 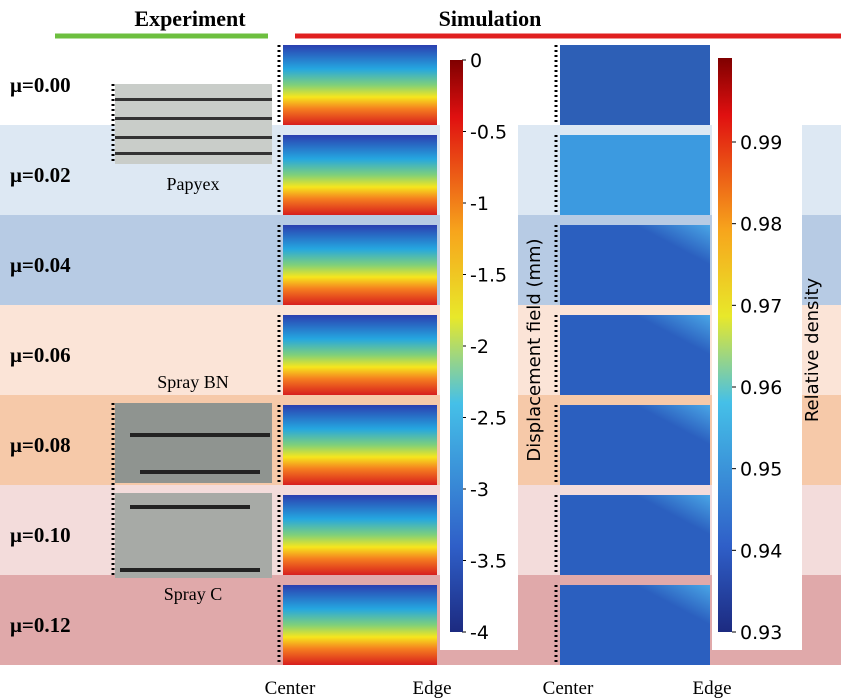 I want to click on colorbar-tick-label: -3.5, so click(x=488, y=562).